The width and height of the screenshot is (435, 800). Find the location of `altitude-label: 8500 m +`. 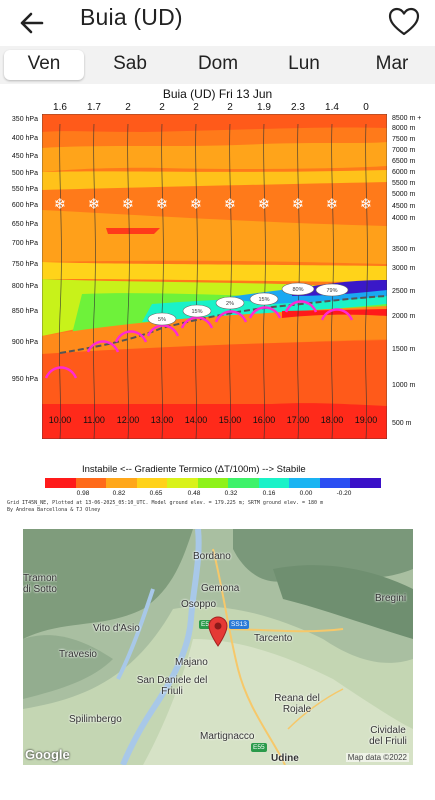

altitude-label: 8500 m + is located at coordinates (407, 118).